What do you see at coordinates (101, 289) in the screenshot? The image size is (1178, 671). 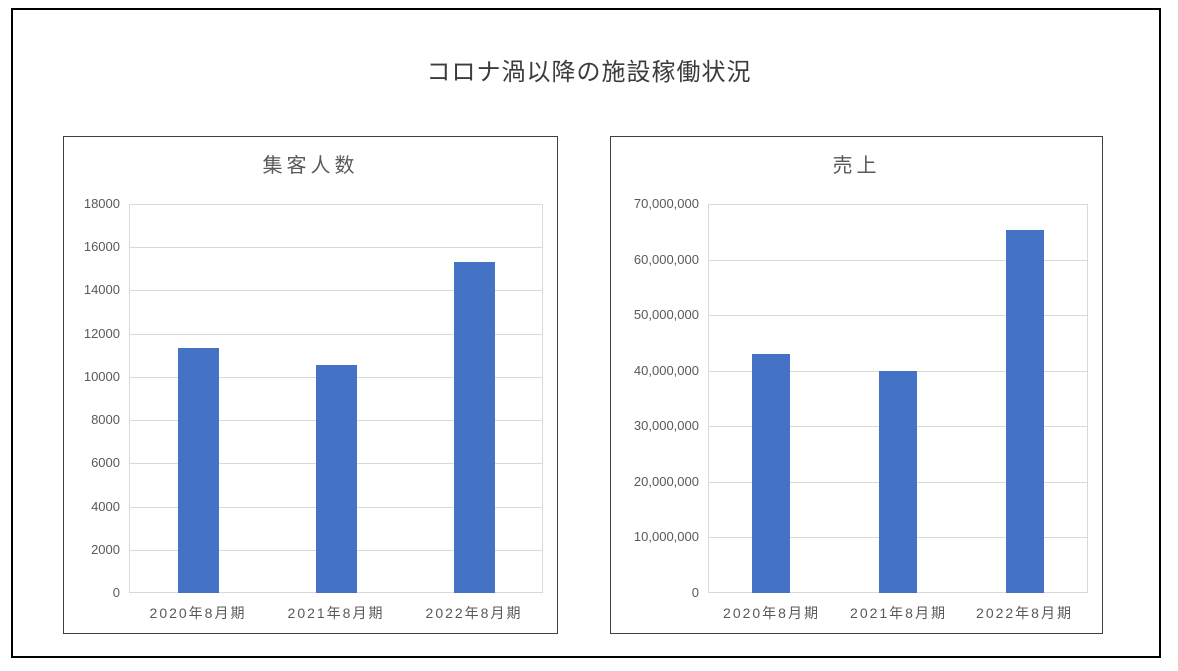 I see `y-tick-label: 14000` at bounding box center [101, 289].